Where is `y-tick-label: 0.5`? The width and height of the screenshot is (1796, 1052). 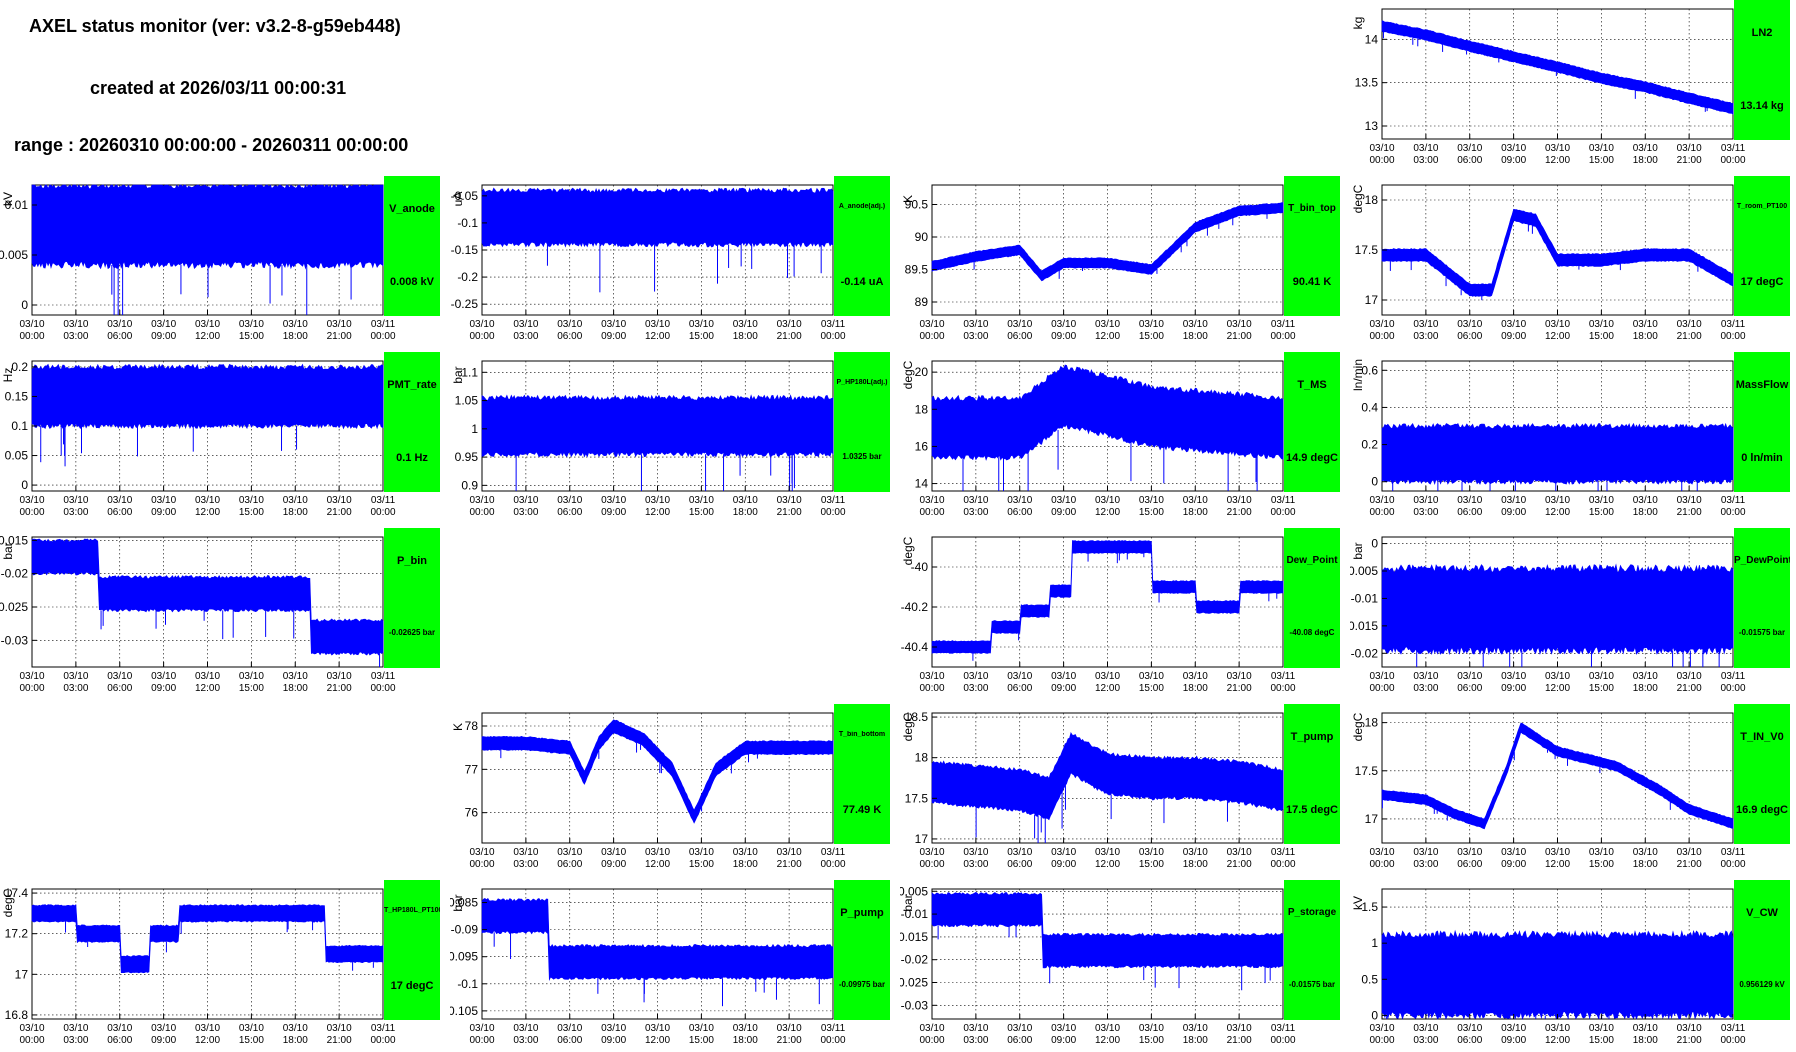 y-tick-label: 0.5 is located at coordinates (1369, 979).